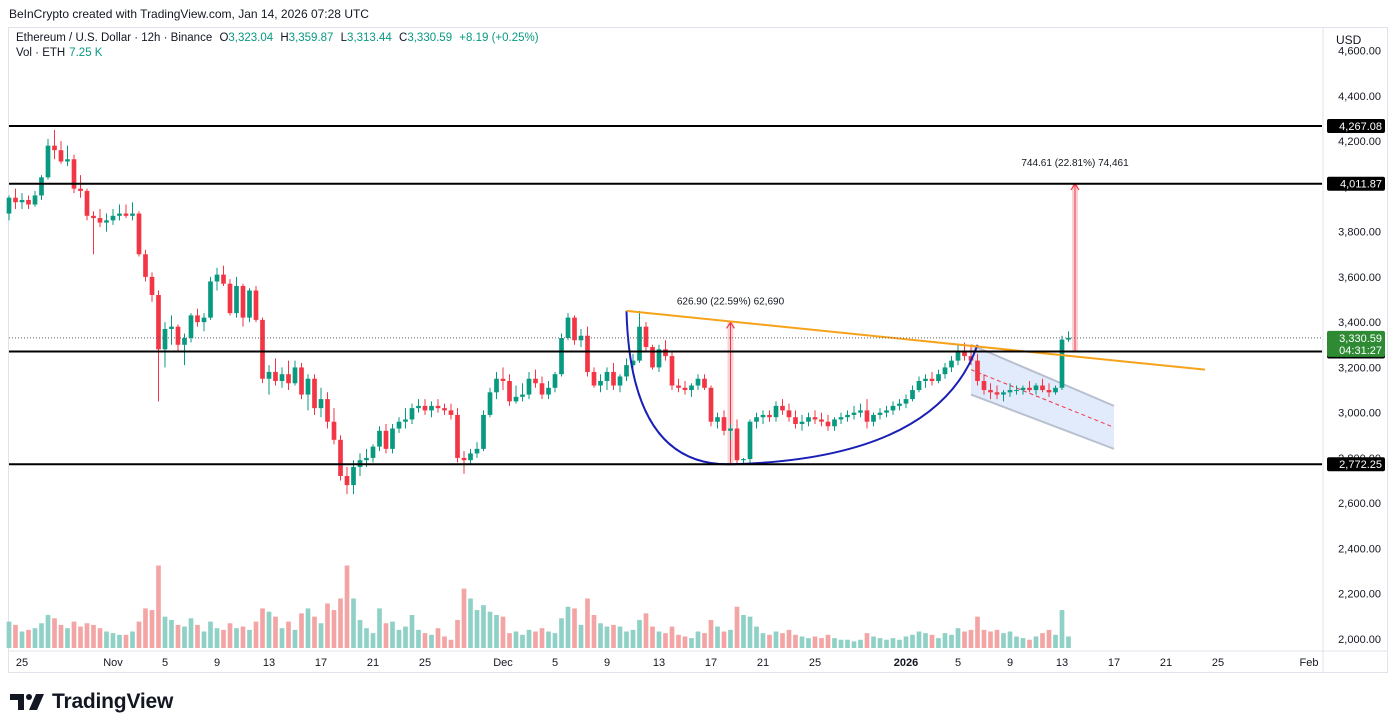 The height and width of the screenshot is (728, 1400). Describe the element at coordinates (251, 38) in the screenshot. I see `open-value: 3,323.04` at that location.